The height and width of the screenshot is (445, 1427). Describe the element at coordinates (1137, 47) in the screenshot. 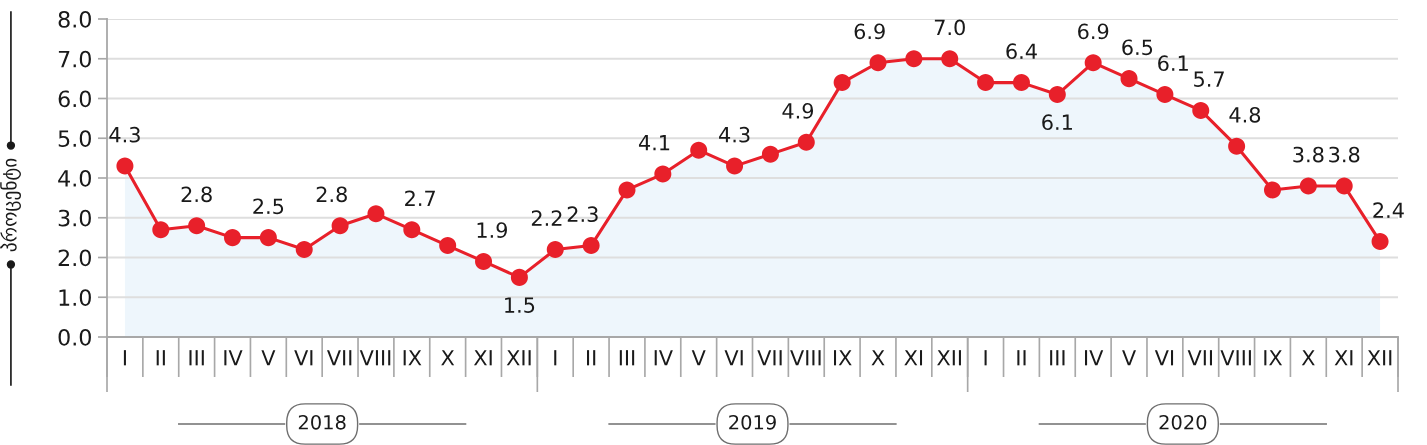

I see `data-label: 6.5` at that location.